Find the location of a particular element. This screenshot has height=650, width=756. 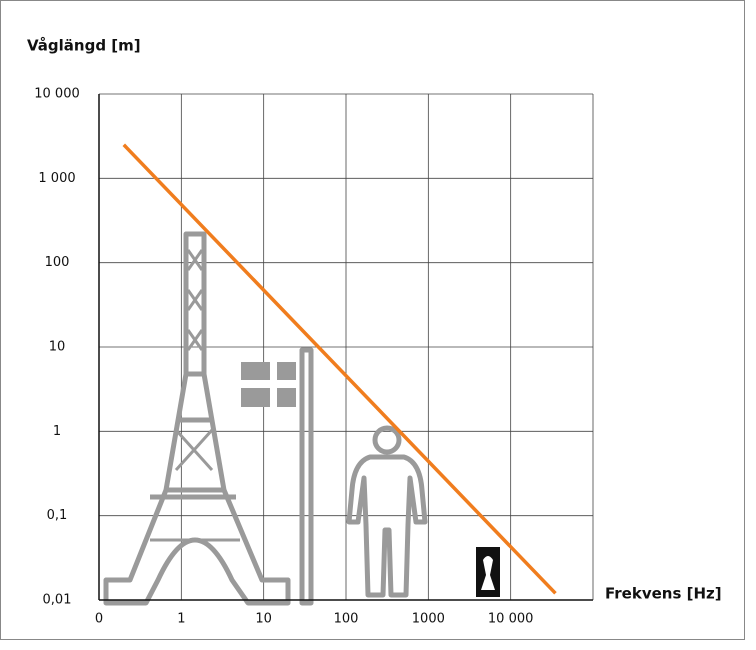

y-tick-label: 0,01 is located at coordinates (57, 600).